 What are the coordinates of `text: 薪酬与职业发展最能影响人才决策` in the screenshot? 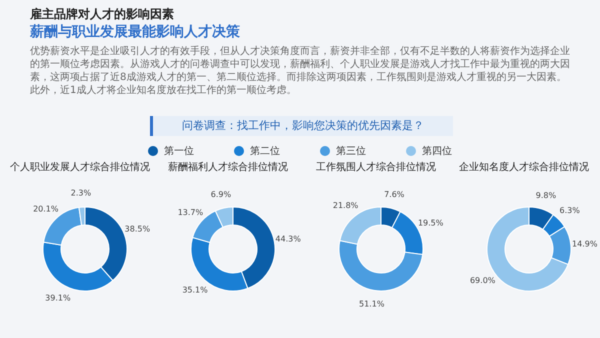 It's located at (135, 32).